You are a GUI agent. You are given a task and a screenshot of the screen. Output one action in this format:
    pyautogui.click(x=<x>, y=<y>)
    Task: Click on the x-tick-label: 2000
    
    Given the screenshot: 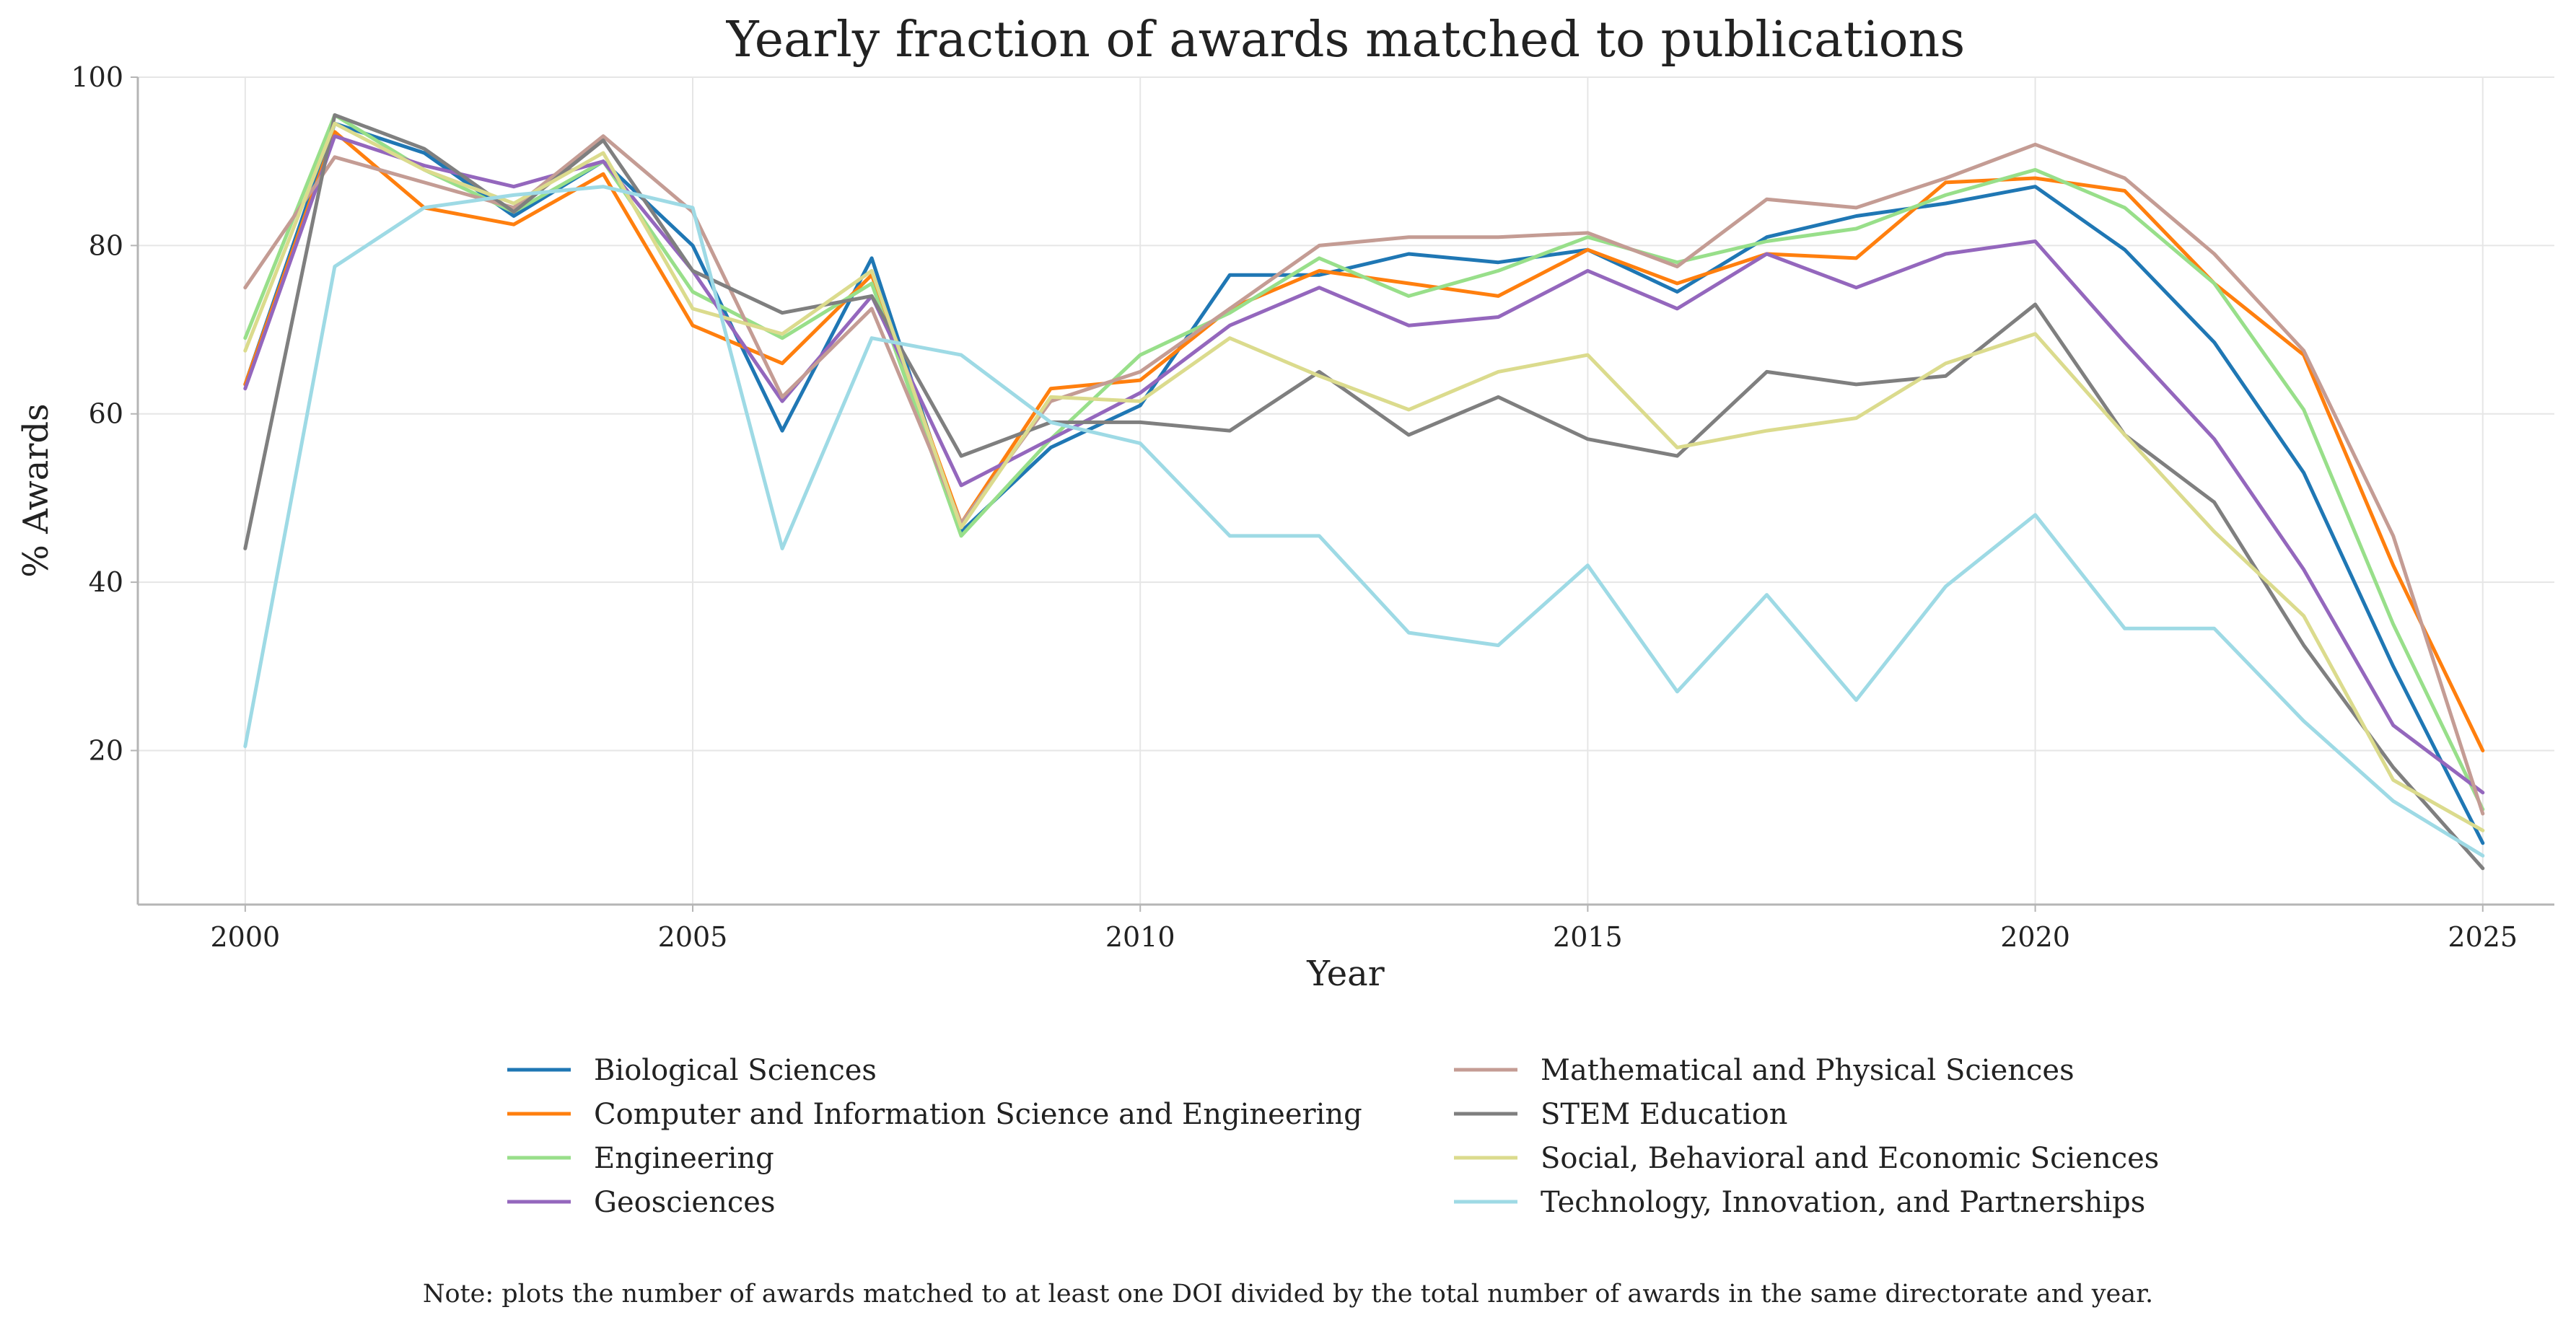 What is the action you would take?
    pyautogui.click(x=245, y=937)
    